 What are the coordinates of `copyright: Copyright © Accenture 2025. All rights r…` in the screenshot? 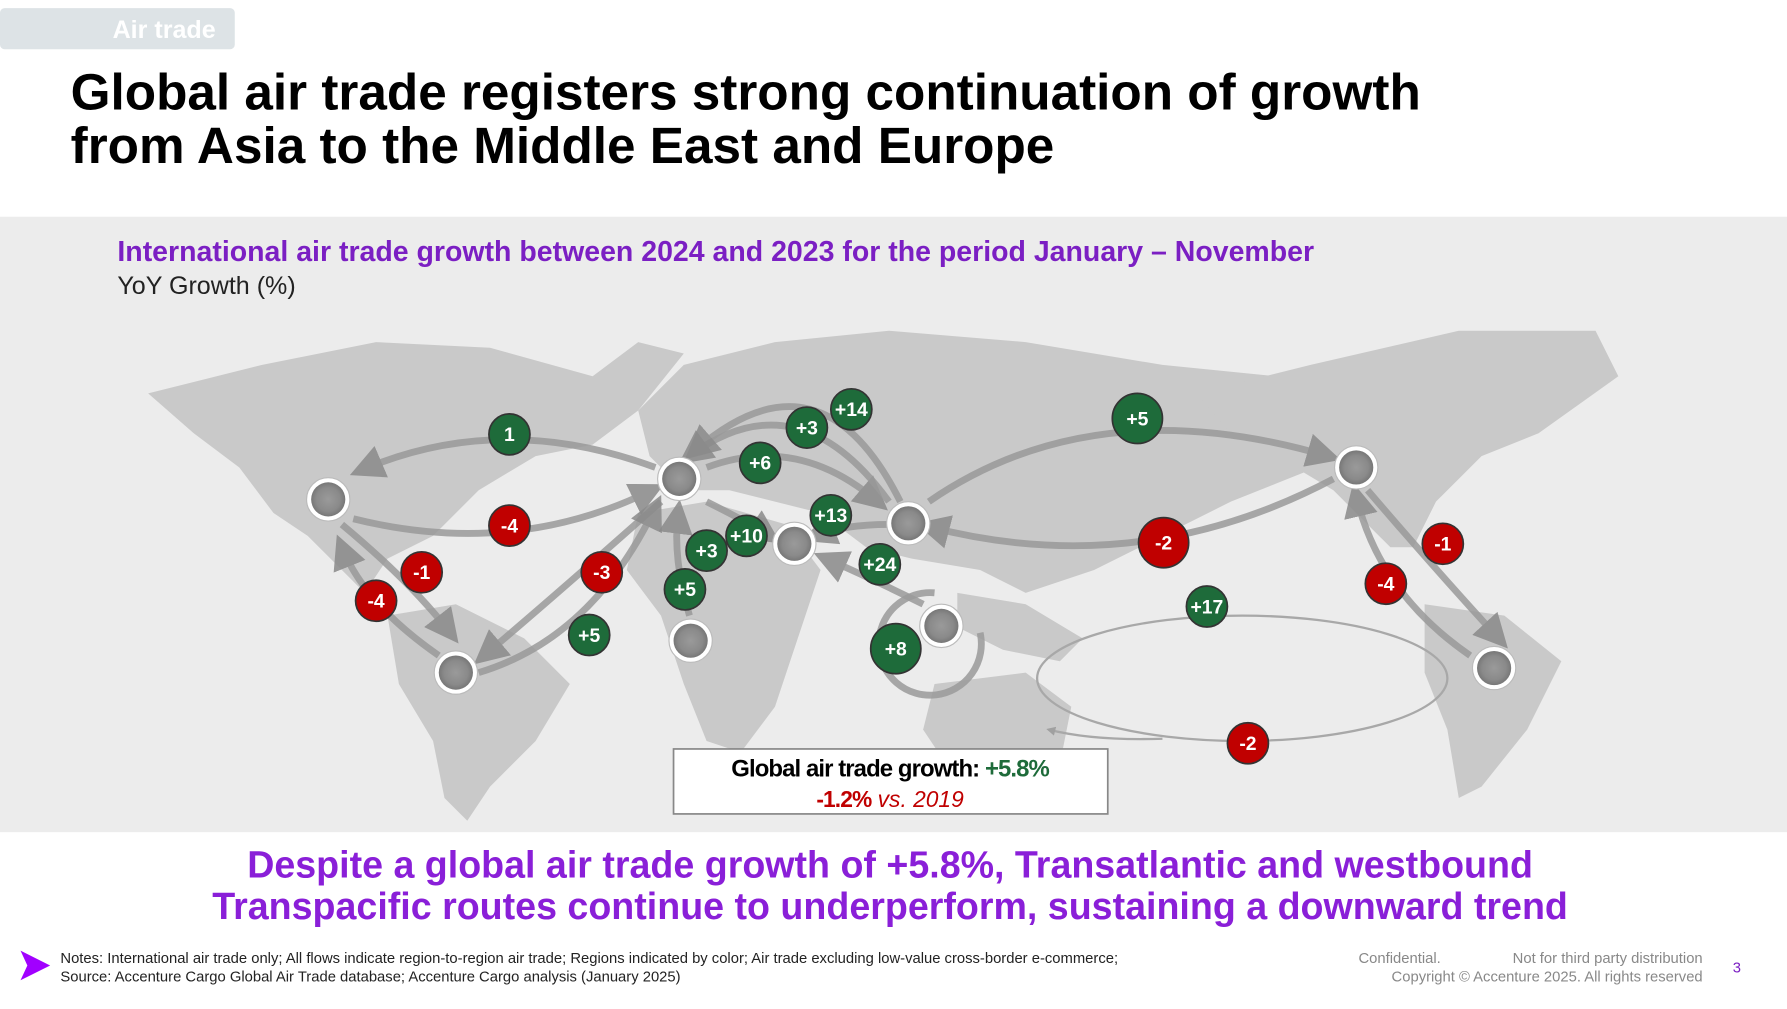 It's located at (1547, 977).